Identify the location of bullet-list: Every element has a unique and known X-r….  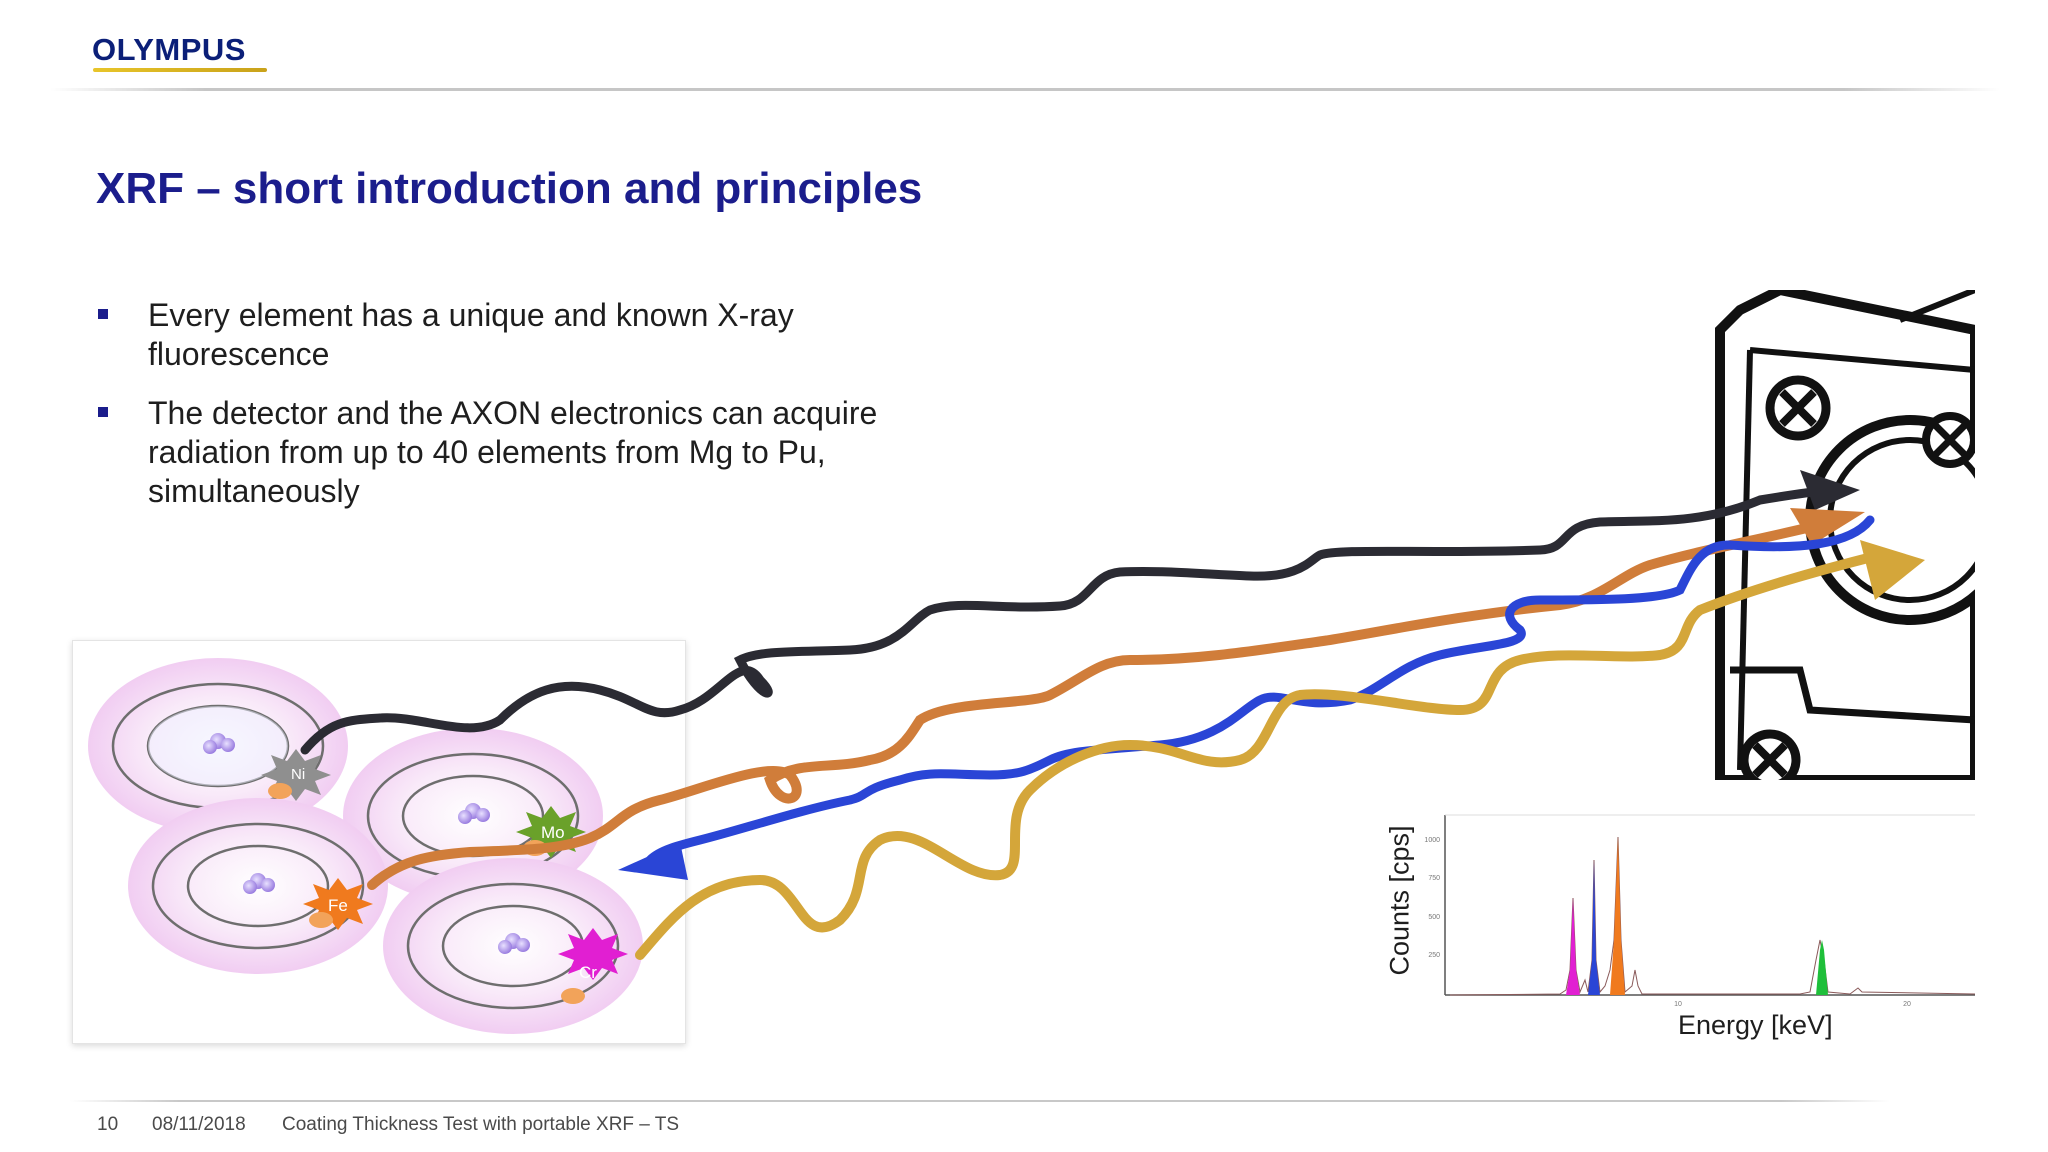
(528, 413).